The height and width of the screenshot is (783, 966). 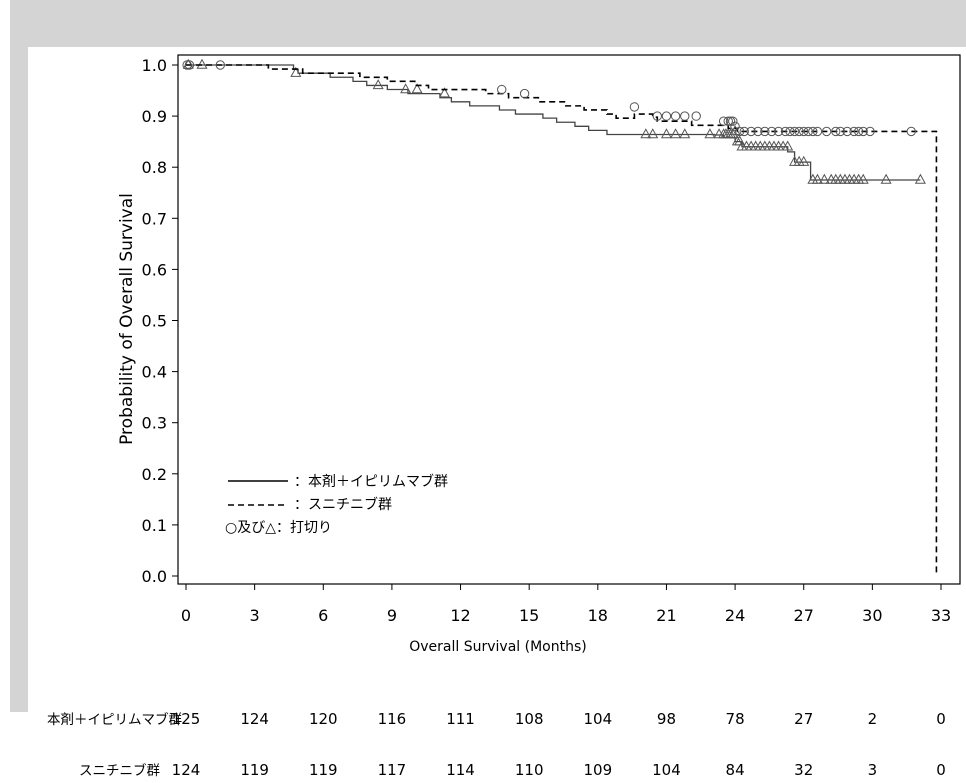 I want to click on x-tick-label: 9, so click(x=392, y=615).